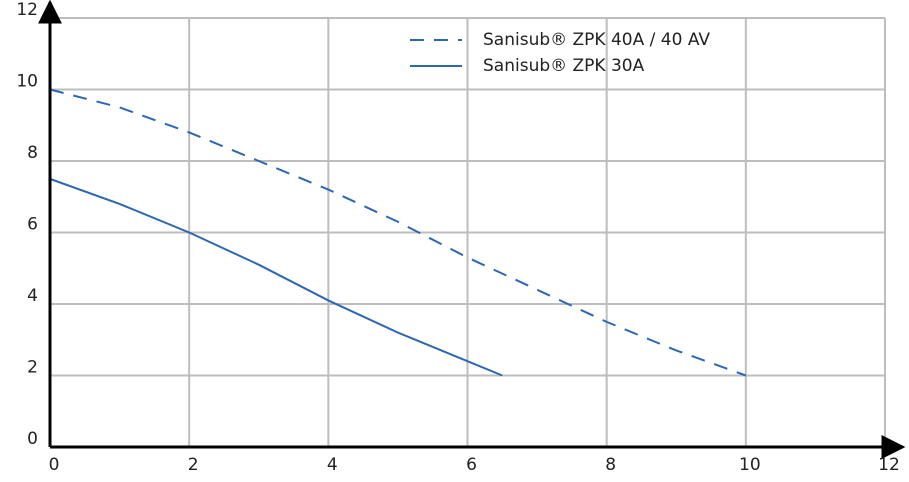 The image size is (909, 482). Describe the element at coordinates (193, 465) in the screenshot. I see `x-tick-label: 2` at that location.